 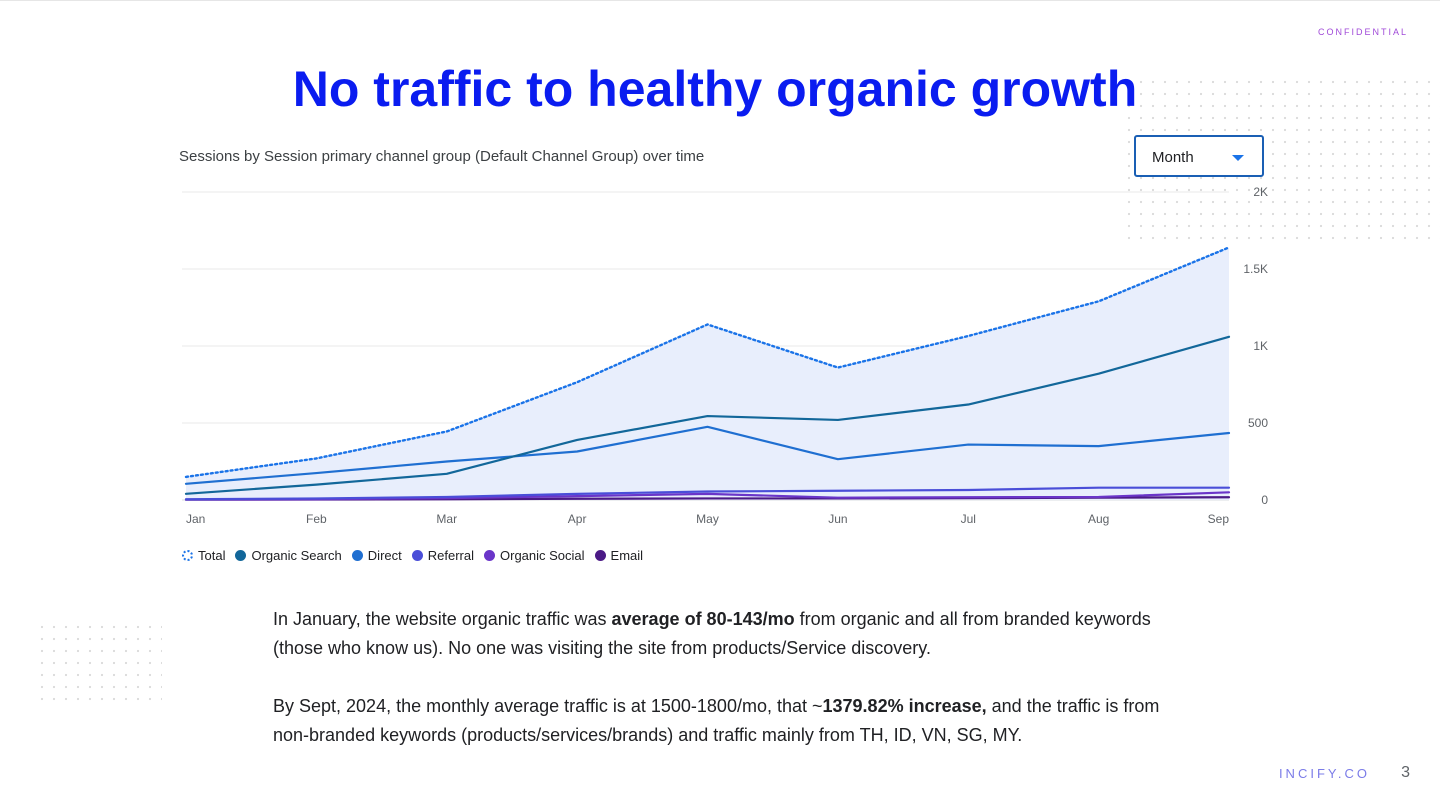 I want to click on legend-item-referral: Referral, so click(x=442, y=555).